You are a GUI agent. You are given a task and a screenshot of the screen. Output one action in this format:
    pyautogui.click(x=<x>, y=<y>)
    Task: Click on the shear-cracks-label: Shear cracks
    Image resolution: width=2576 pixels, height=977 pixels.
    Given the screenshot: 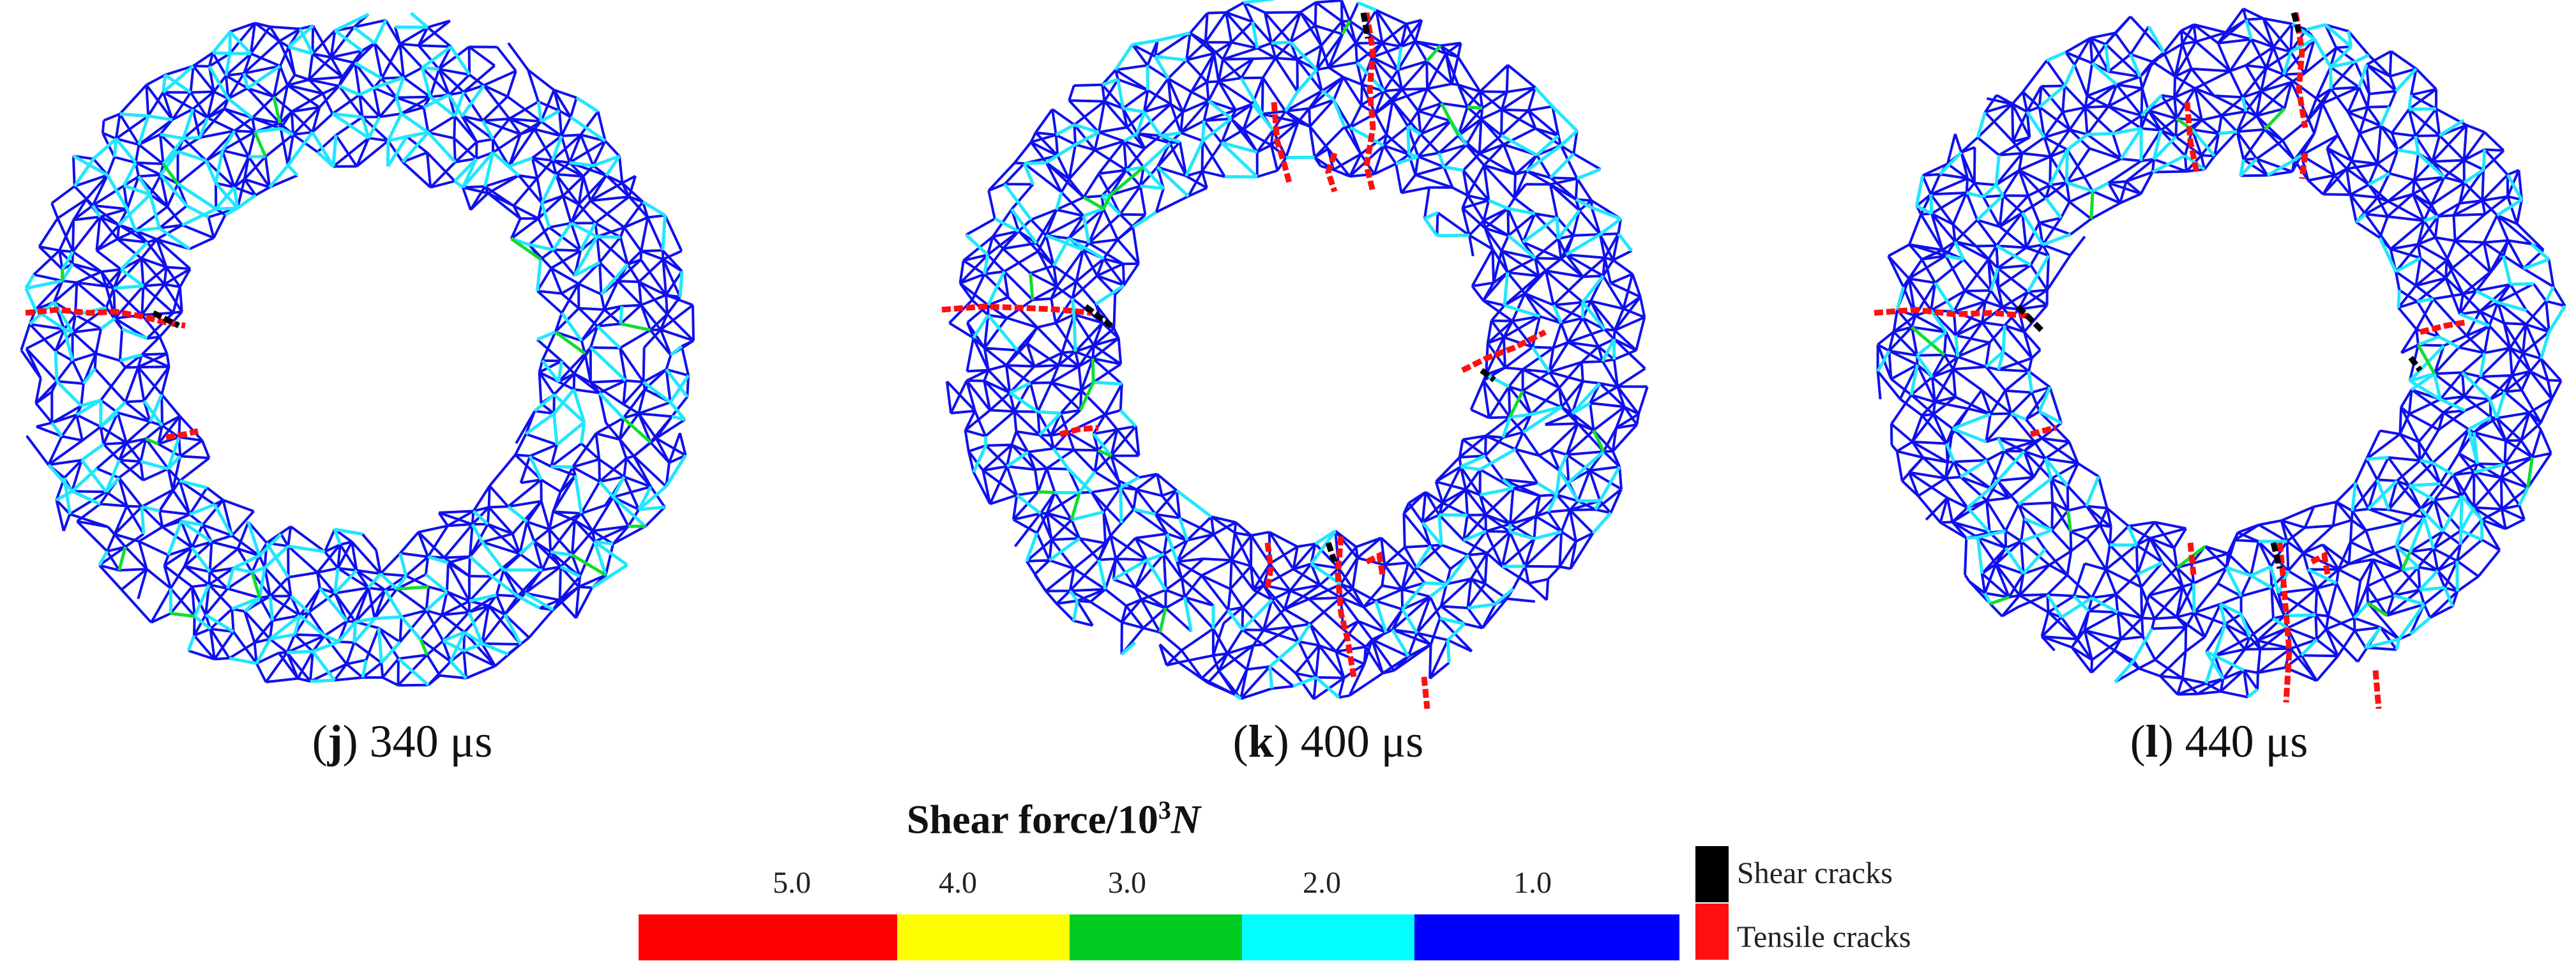 What is the action you would take?
    pyautogui.click(x=1815, y=873)
    